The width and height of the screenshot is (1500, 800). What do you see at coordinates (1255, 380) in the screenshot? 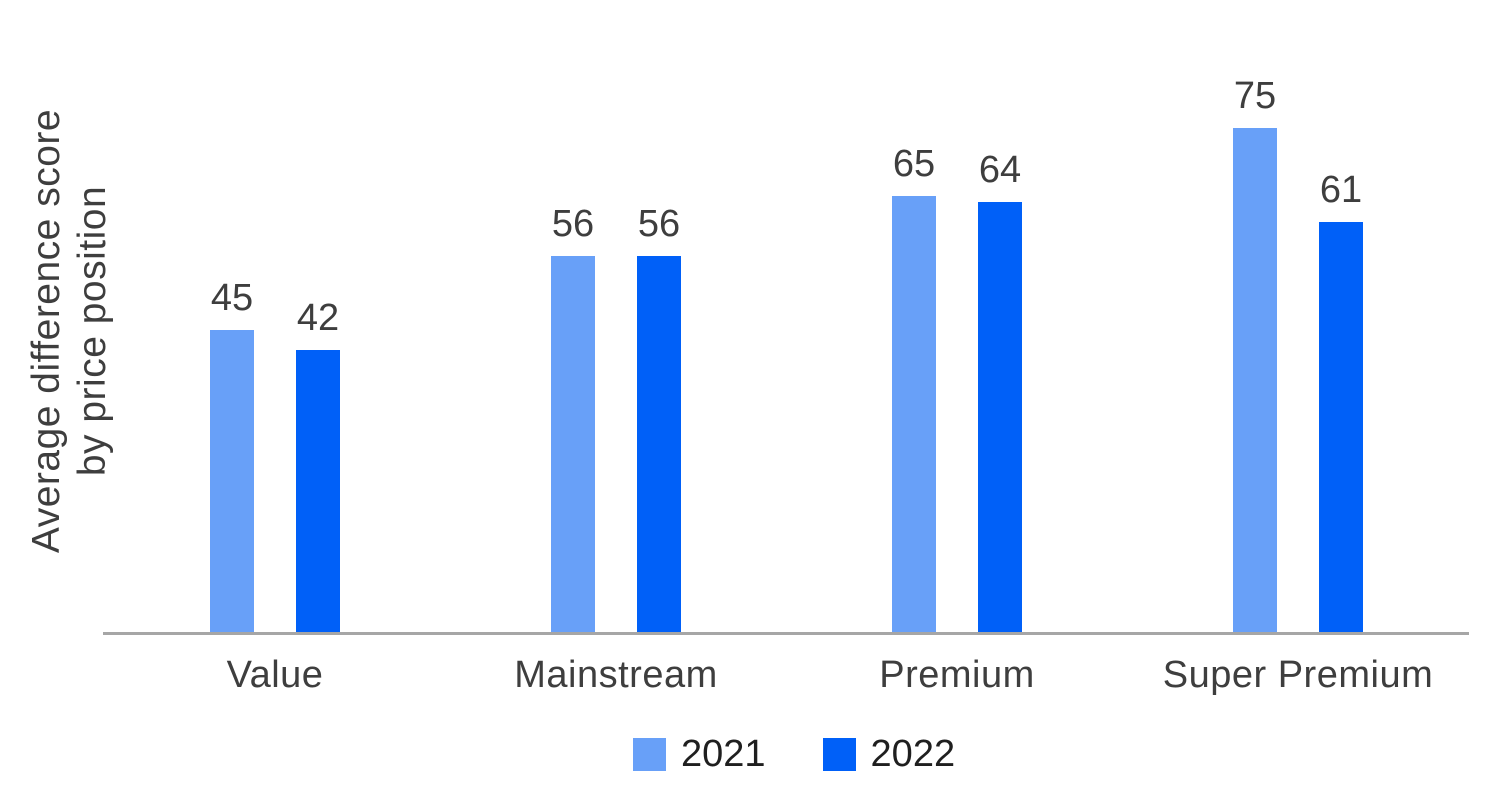
I see `bar-2021-super-premium` at bounding box center [1255, 380].